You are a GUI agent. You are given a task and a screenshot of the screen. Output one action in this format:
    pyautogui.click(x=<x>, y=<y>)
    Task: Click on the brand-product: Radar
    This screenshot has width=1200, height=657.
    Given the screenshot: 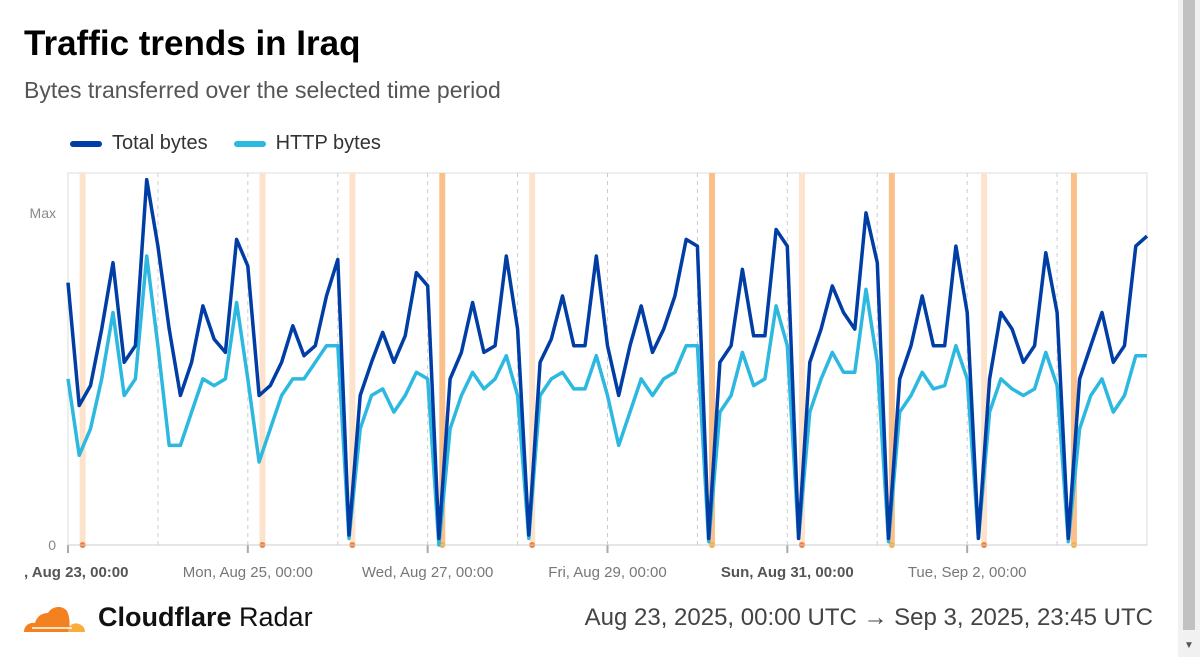 What is the action you would take?
    pyautogui.click(x=276, y=617)
    